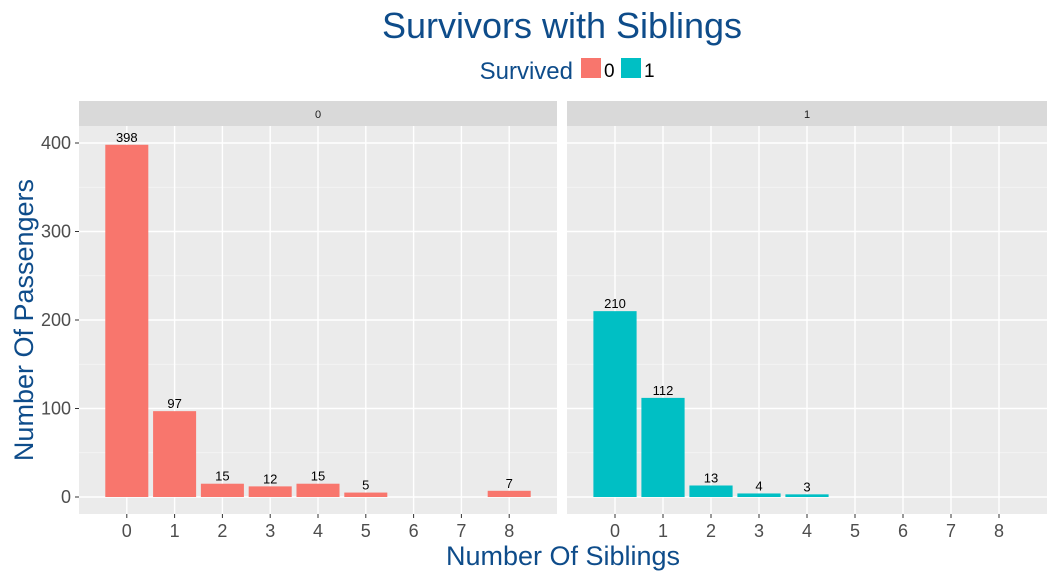 The image size is (1056, 576). Describe the element at coordinates (758, 485) in the screenshot. I see `bar-value-label: 4` at that location.